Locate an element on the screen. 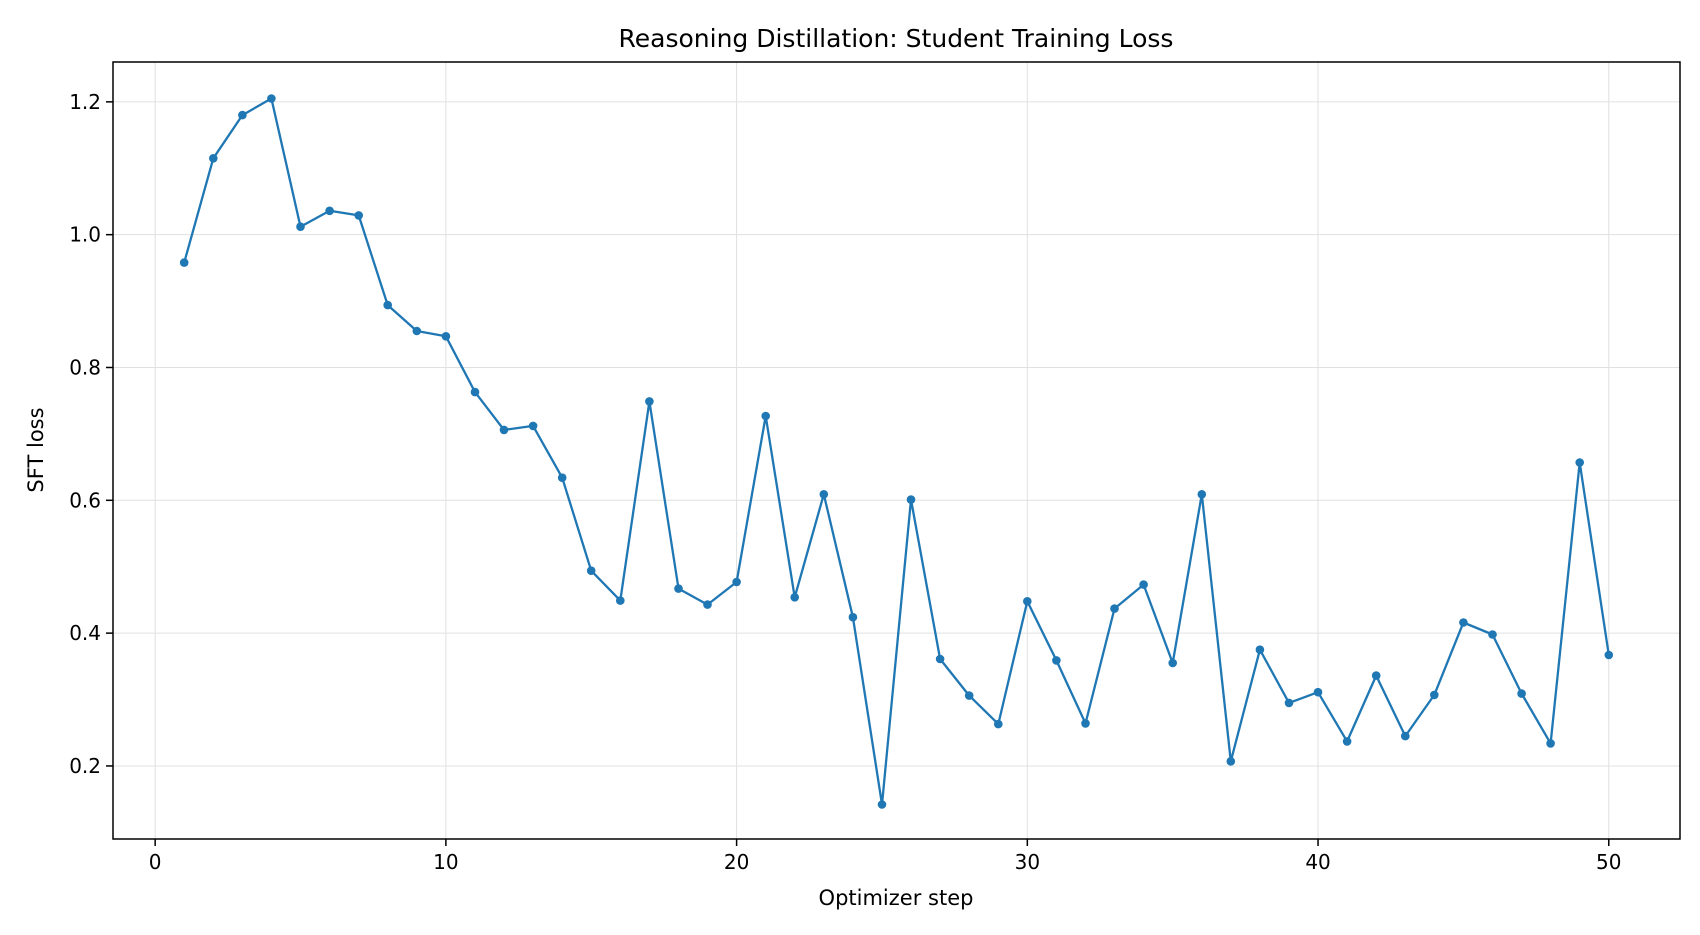 The height and width of the screenshot is (935, 1700). y-axis-label: SFT loss is located at coordinates (36, 449).